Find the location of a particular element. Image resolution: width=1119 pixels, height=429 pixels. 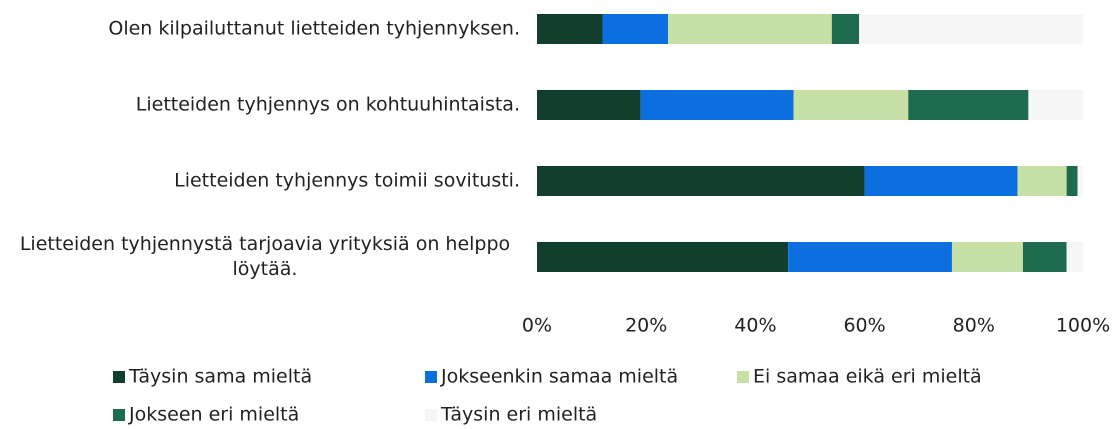

x-tick-label: 40% is located at coordinates (755, 326).